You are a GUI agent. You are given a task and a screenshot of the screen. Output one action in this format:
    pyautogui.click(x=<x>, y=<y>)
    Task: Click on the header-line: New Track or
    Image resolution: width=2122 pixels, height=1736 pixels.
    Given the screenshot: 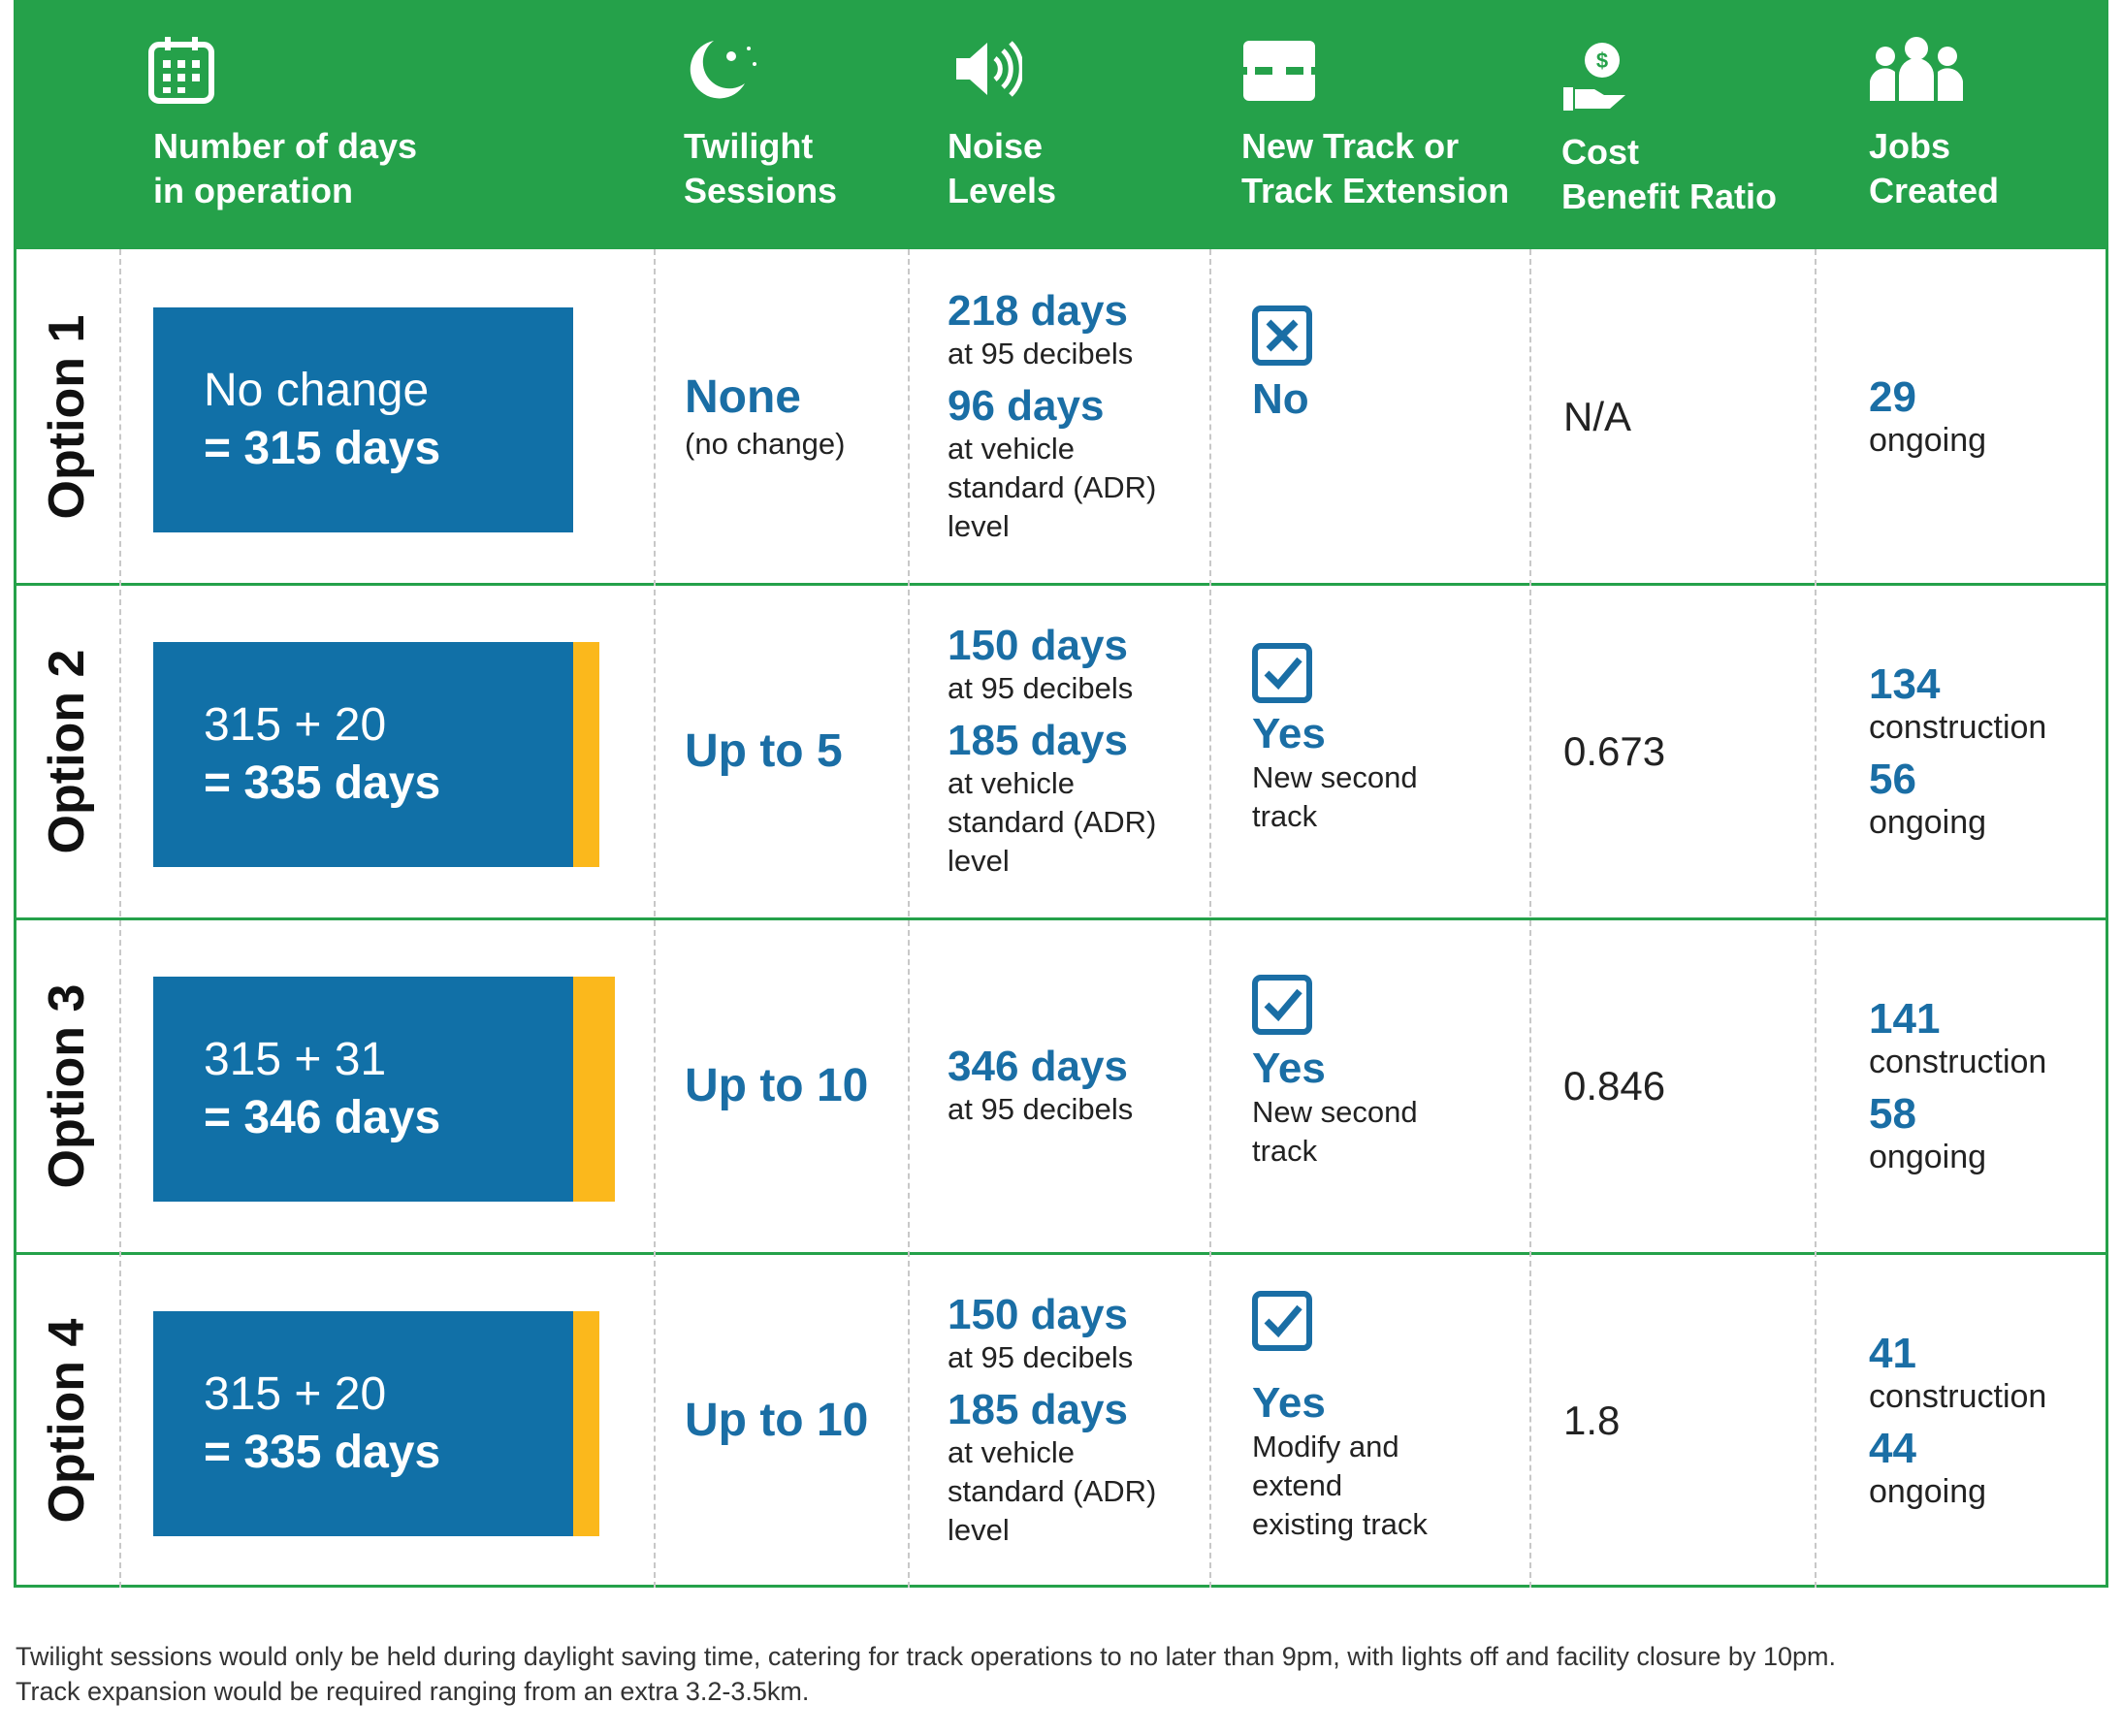 What is the action you would take?
    pyautogui.click(x=1351, y=146)
    